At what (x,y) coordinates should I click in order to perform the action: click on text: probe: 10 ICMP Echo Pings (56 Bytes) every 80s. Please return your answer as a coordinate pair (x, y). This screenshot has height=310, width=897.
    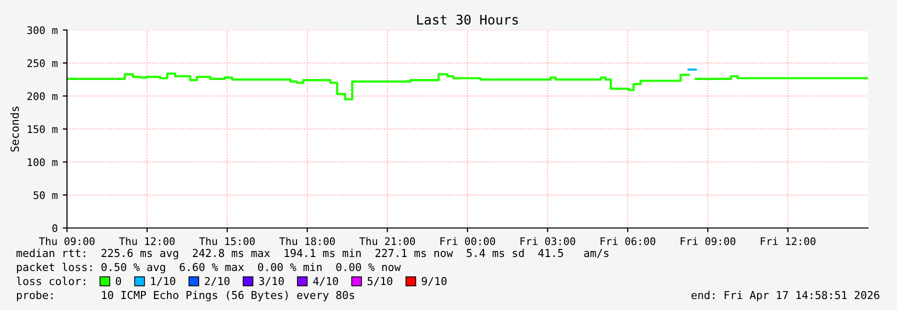
    Looking at the image, I should click on (185, 296).